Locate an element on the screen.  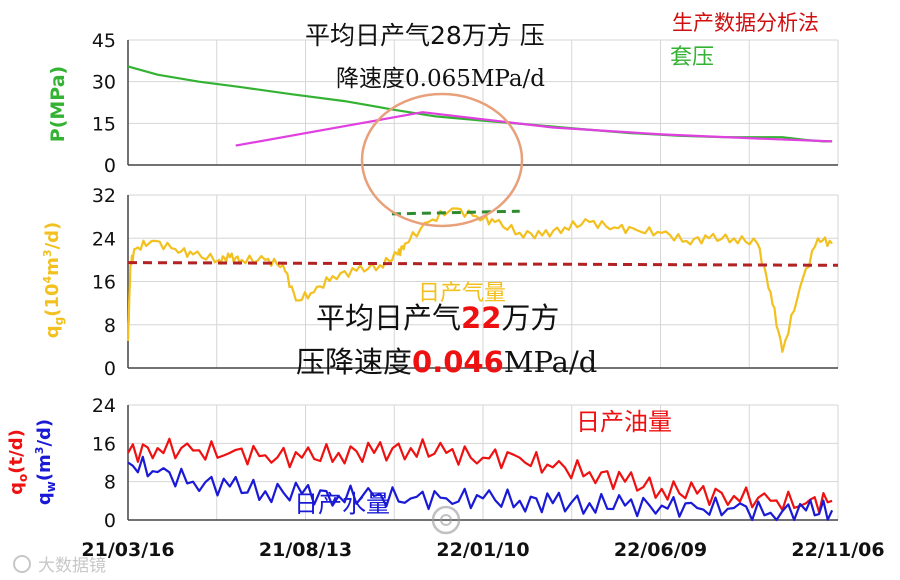
y-axis-label-oil: qo(t/d) is located at coordinates (18, 462).